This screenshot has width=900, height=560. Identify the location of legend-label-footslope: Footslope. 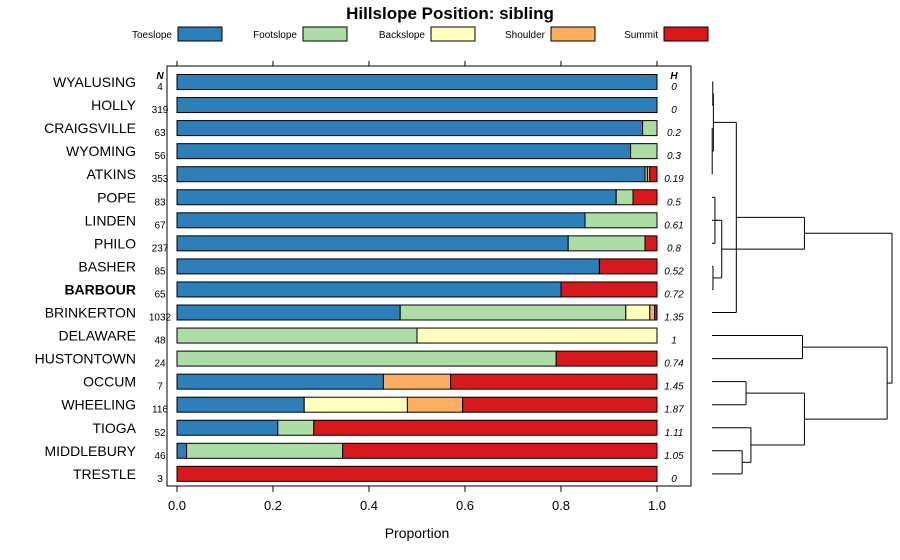
(275, 35).